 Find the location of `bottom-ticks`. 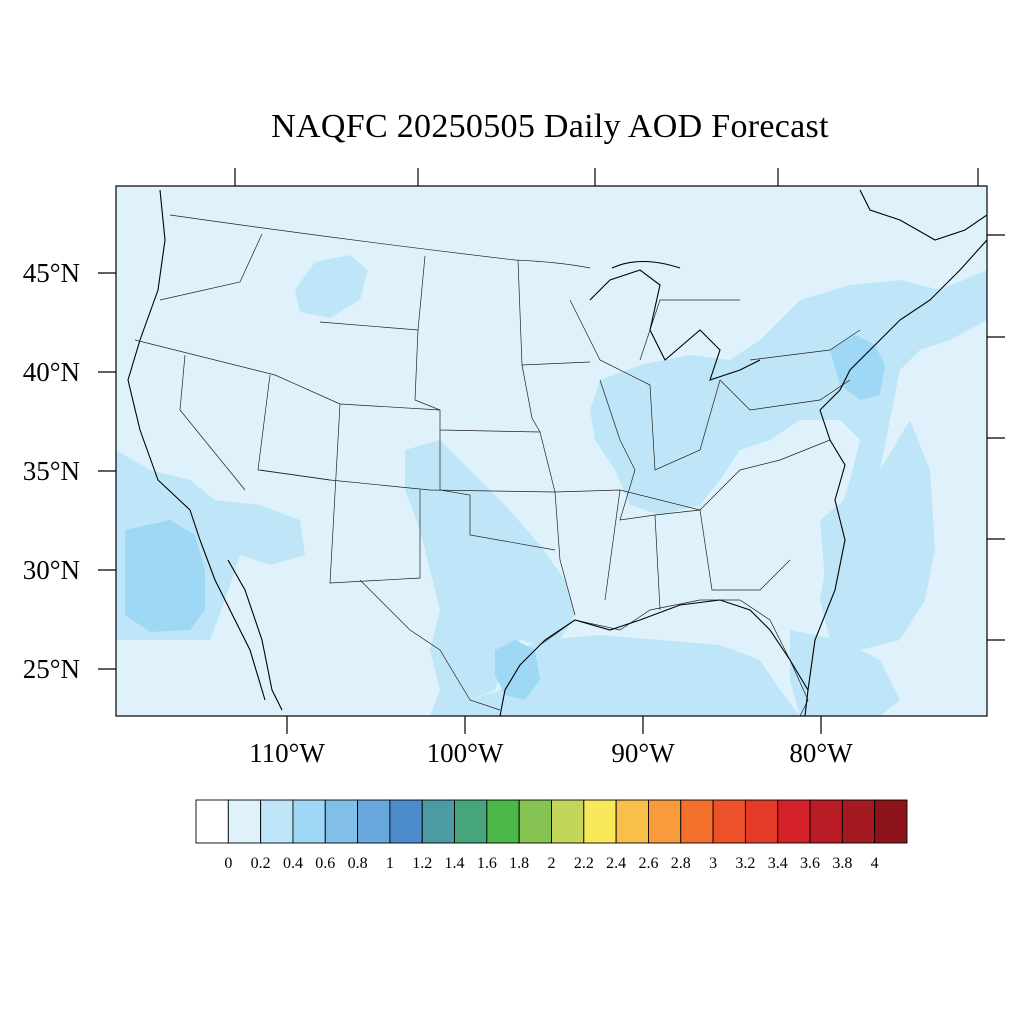

bottom-ticks is located at coordinates (554, 725).